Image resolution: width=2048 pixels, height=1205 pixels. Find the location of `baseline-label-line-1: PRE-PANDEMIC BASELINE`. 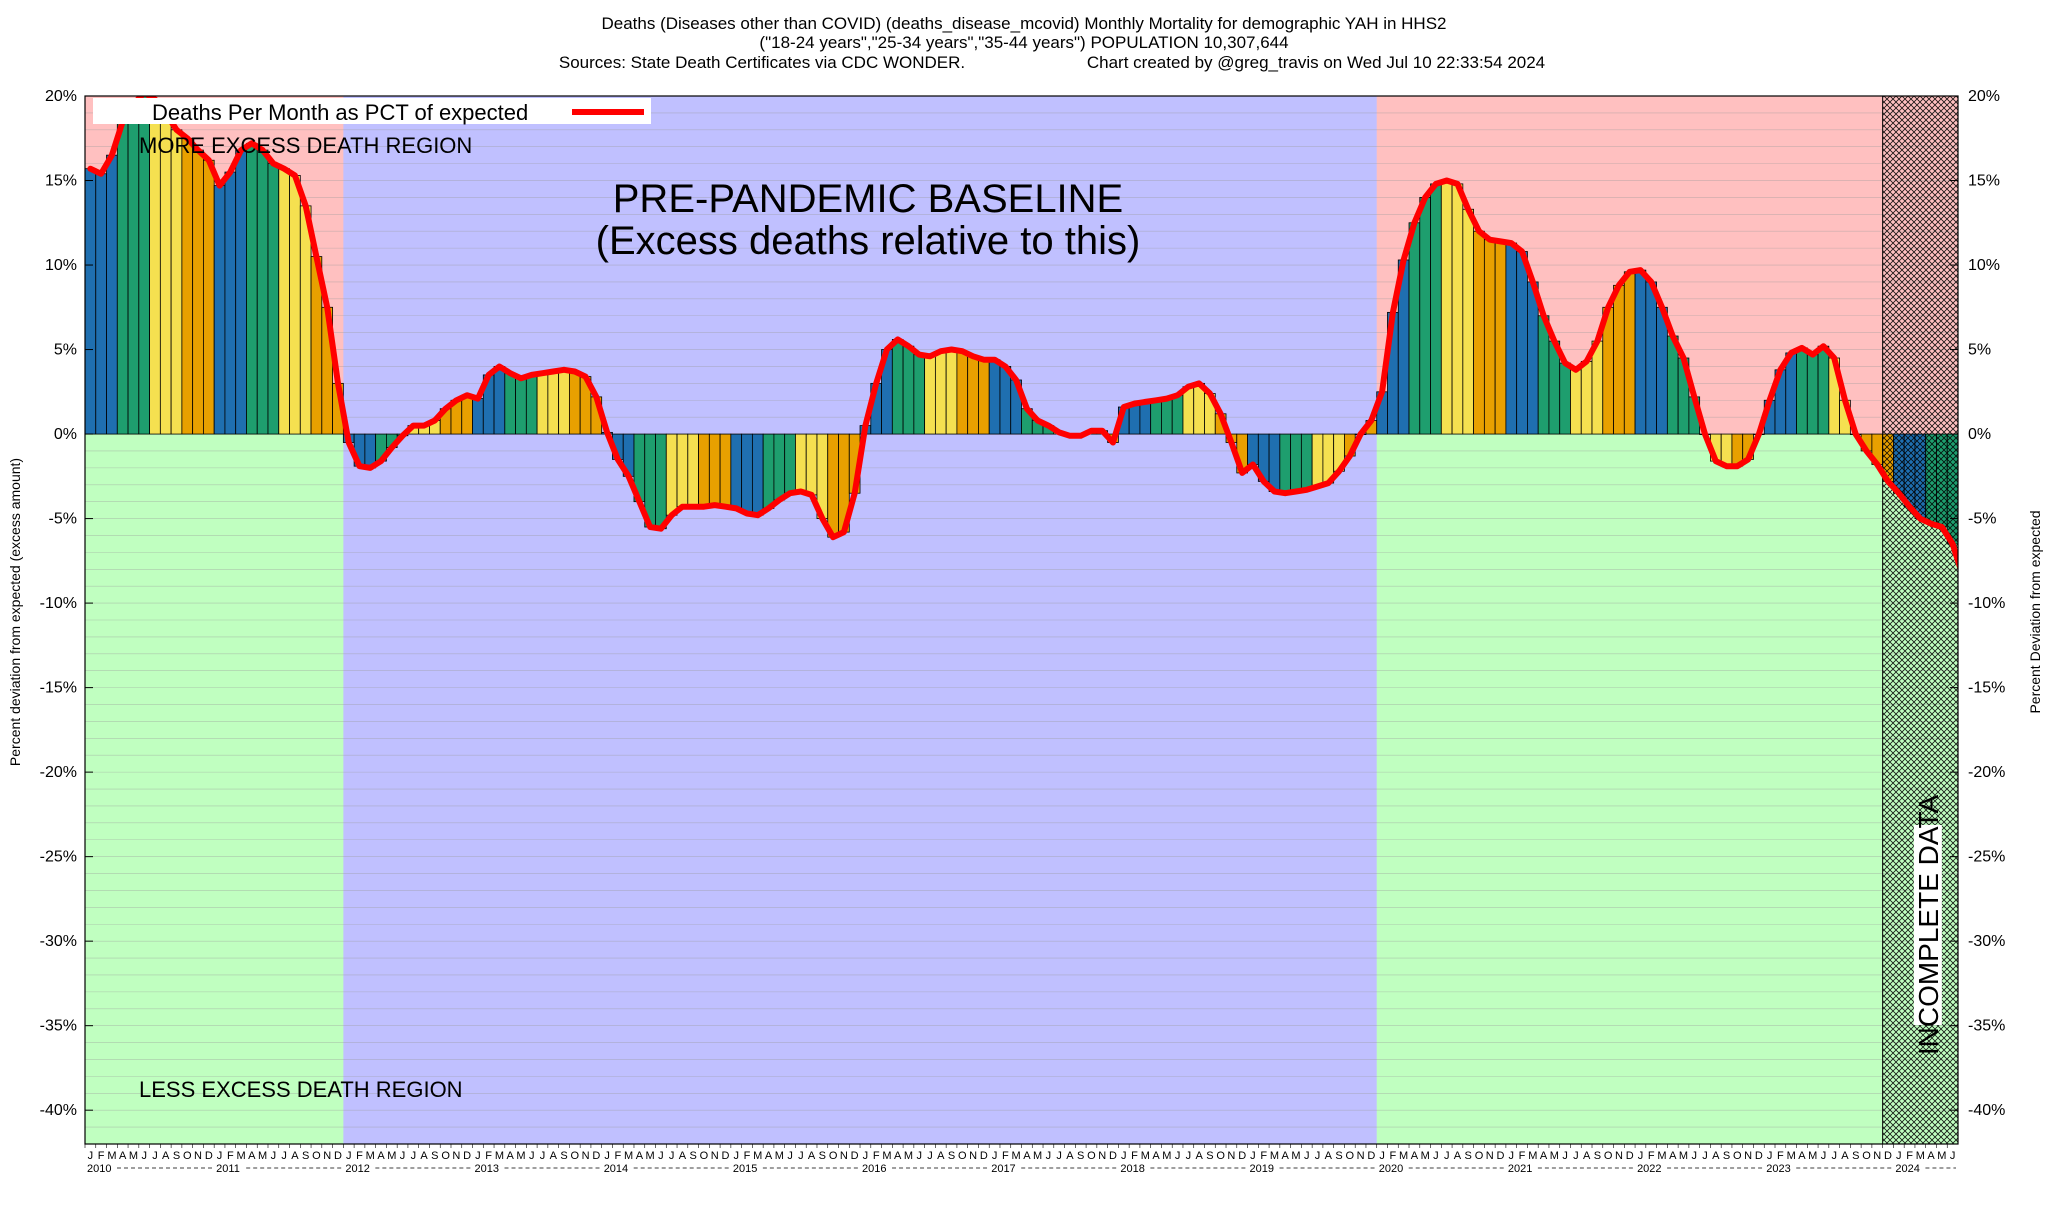

baseline-label-line-1: PRE-PANDEMIC BASELINE is located at coordinates (868, 199).